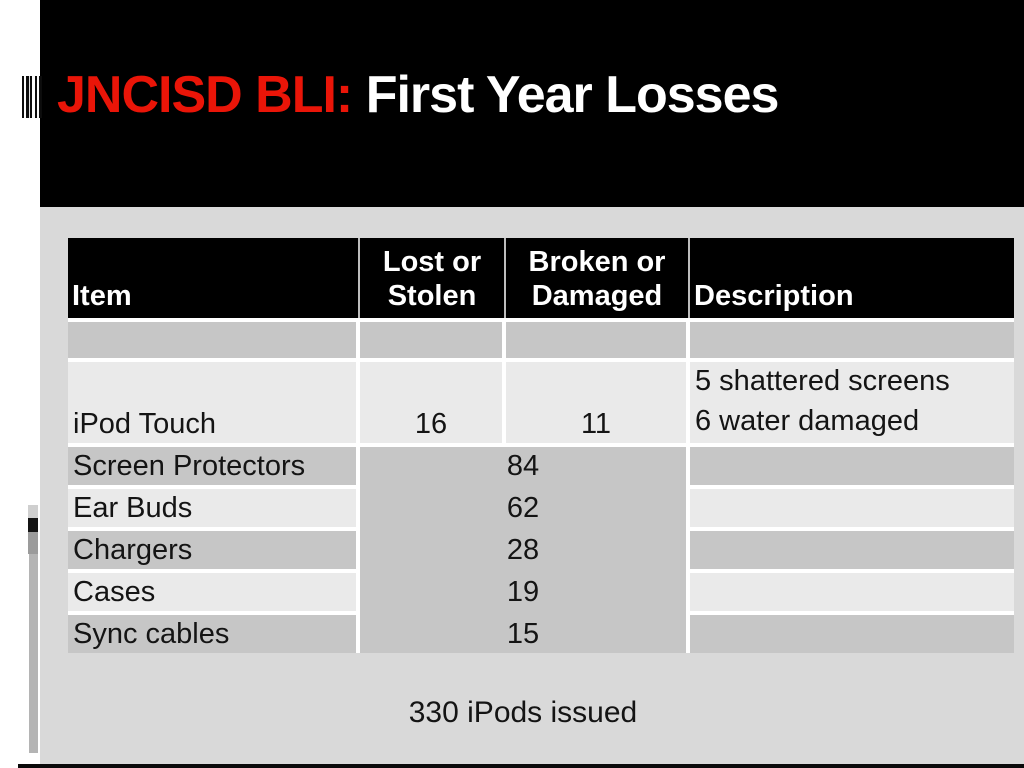 The width and height of the screenshot is (1024, 768). I want to click on left-scrollbar, so click(33, 630).